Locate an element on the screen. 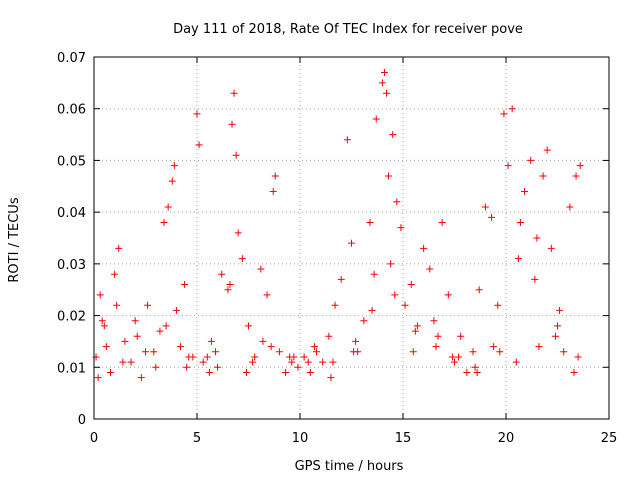  x-tick-label: 5 is located at coordinates (197, 438).